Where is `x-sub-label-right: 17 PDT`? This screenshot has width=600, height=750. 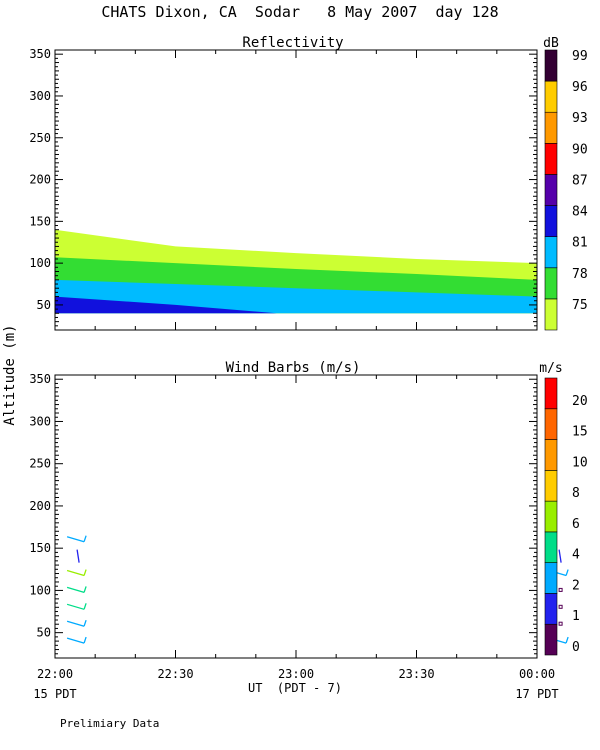
x-sub-label-right: 17 PDT is located at coordinates (536, 694).